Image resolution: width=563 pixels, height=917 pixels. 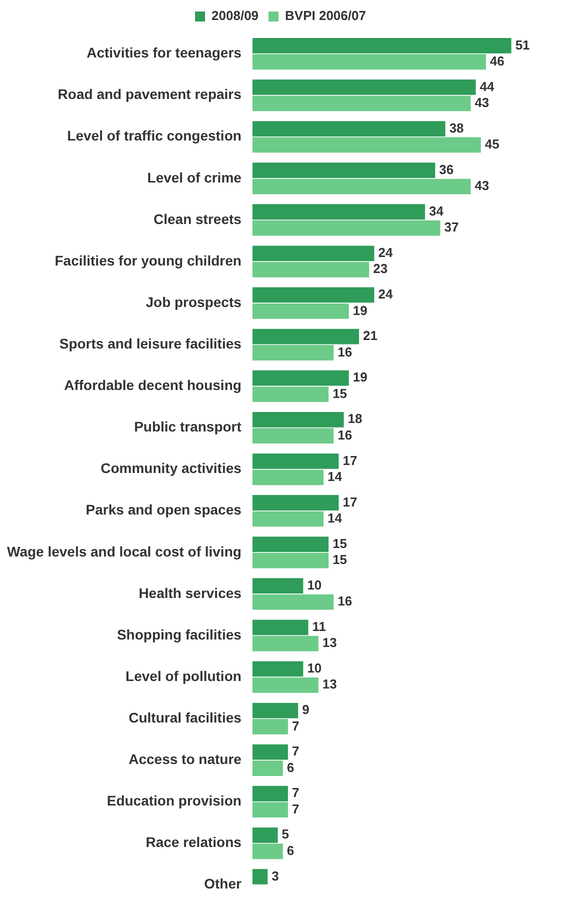 What do you see at coordinates (150, 94) in the screenshot?
I see `y-tick-label: Road and pavement repairs` at bounding box center [150, 94].